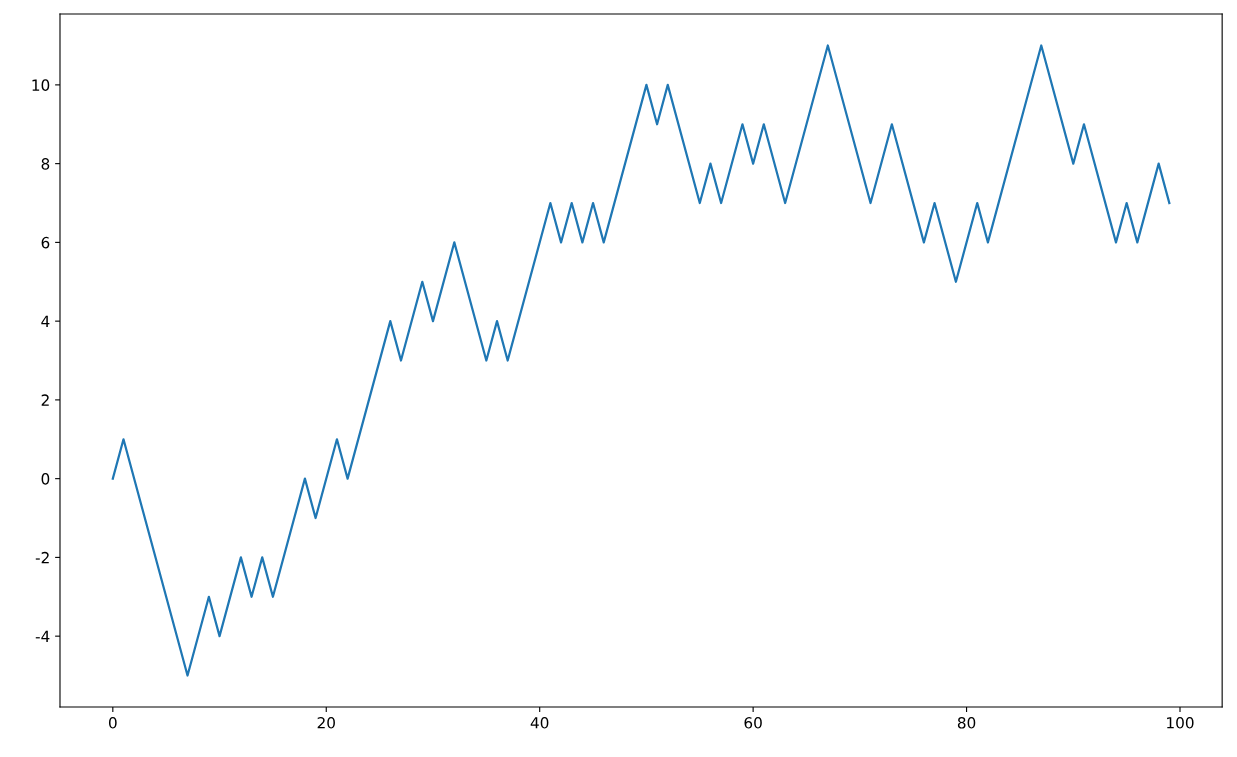 The image size is (1237, 757). I want to click on y-tick-label: 4, so click(45, 321).